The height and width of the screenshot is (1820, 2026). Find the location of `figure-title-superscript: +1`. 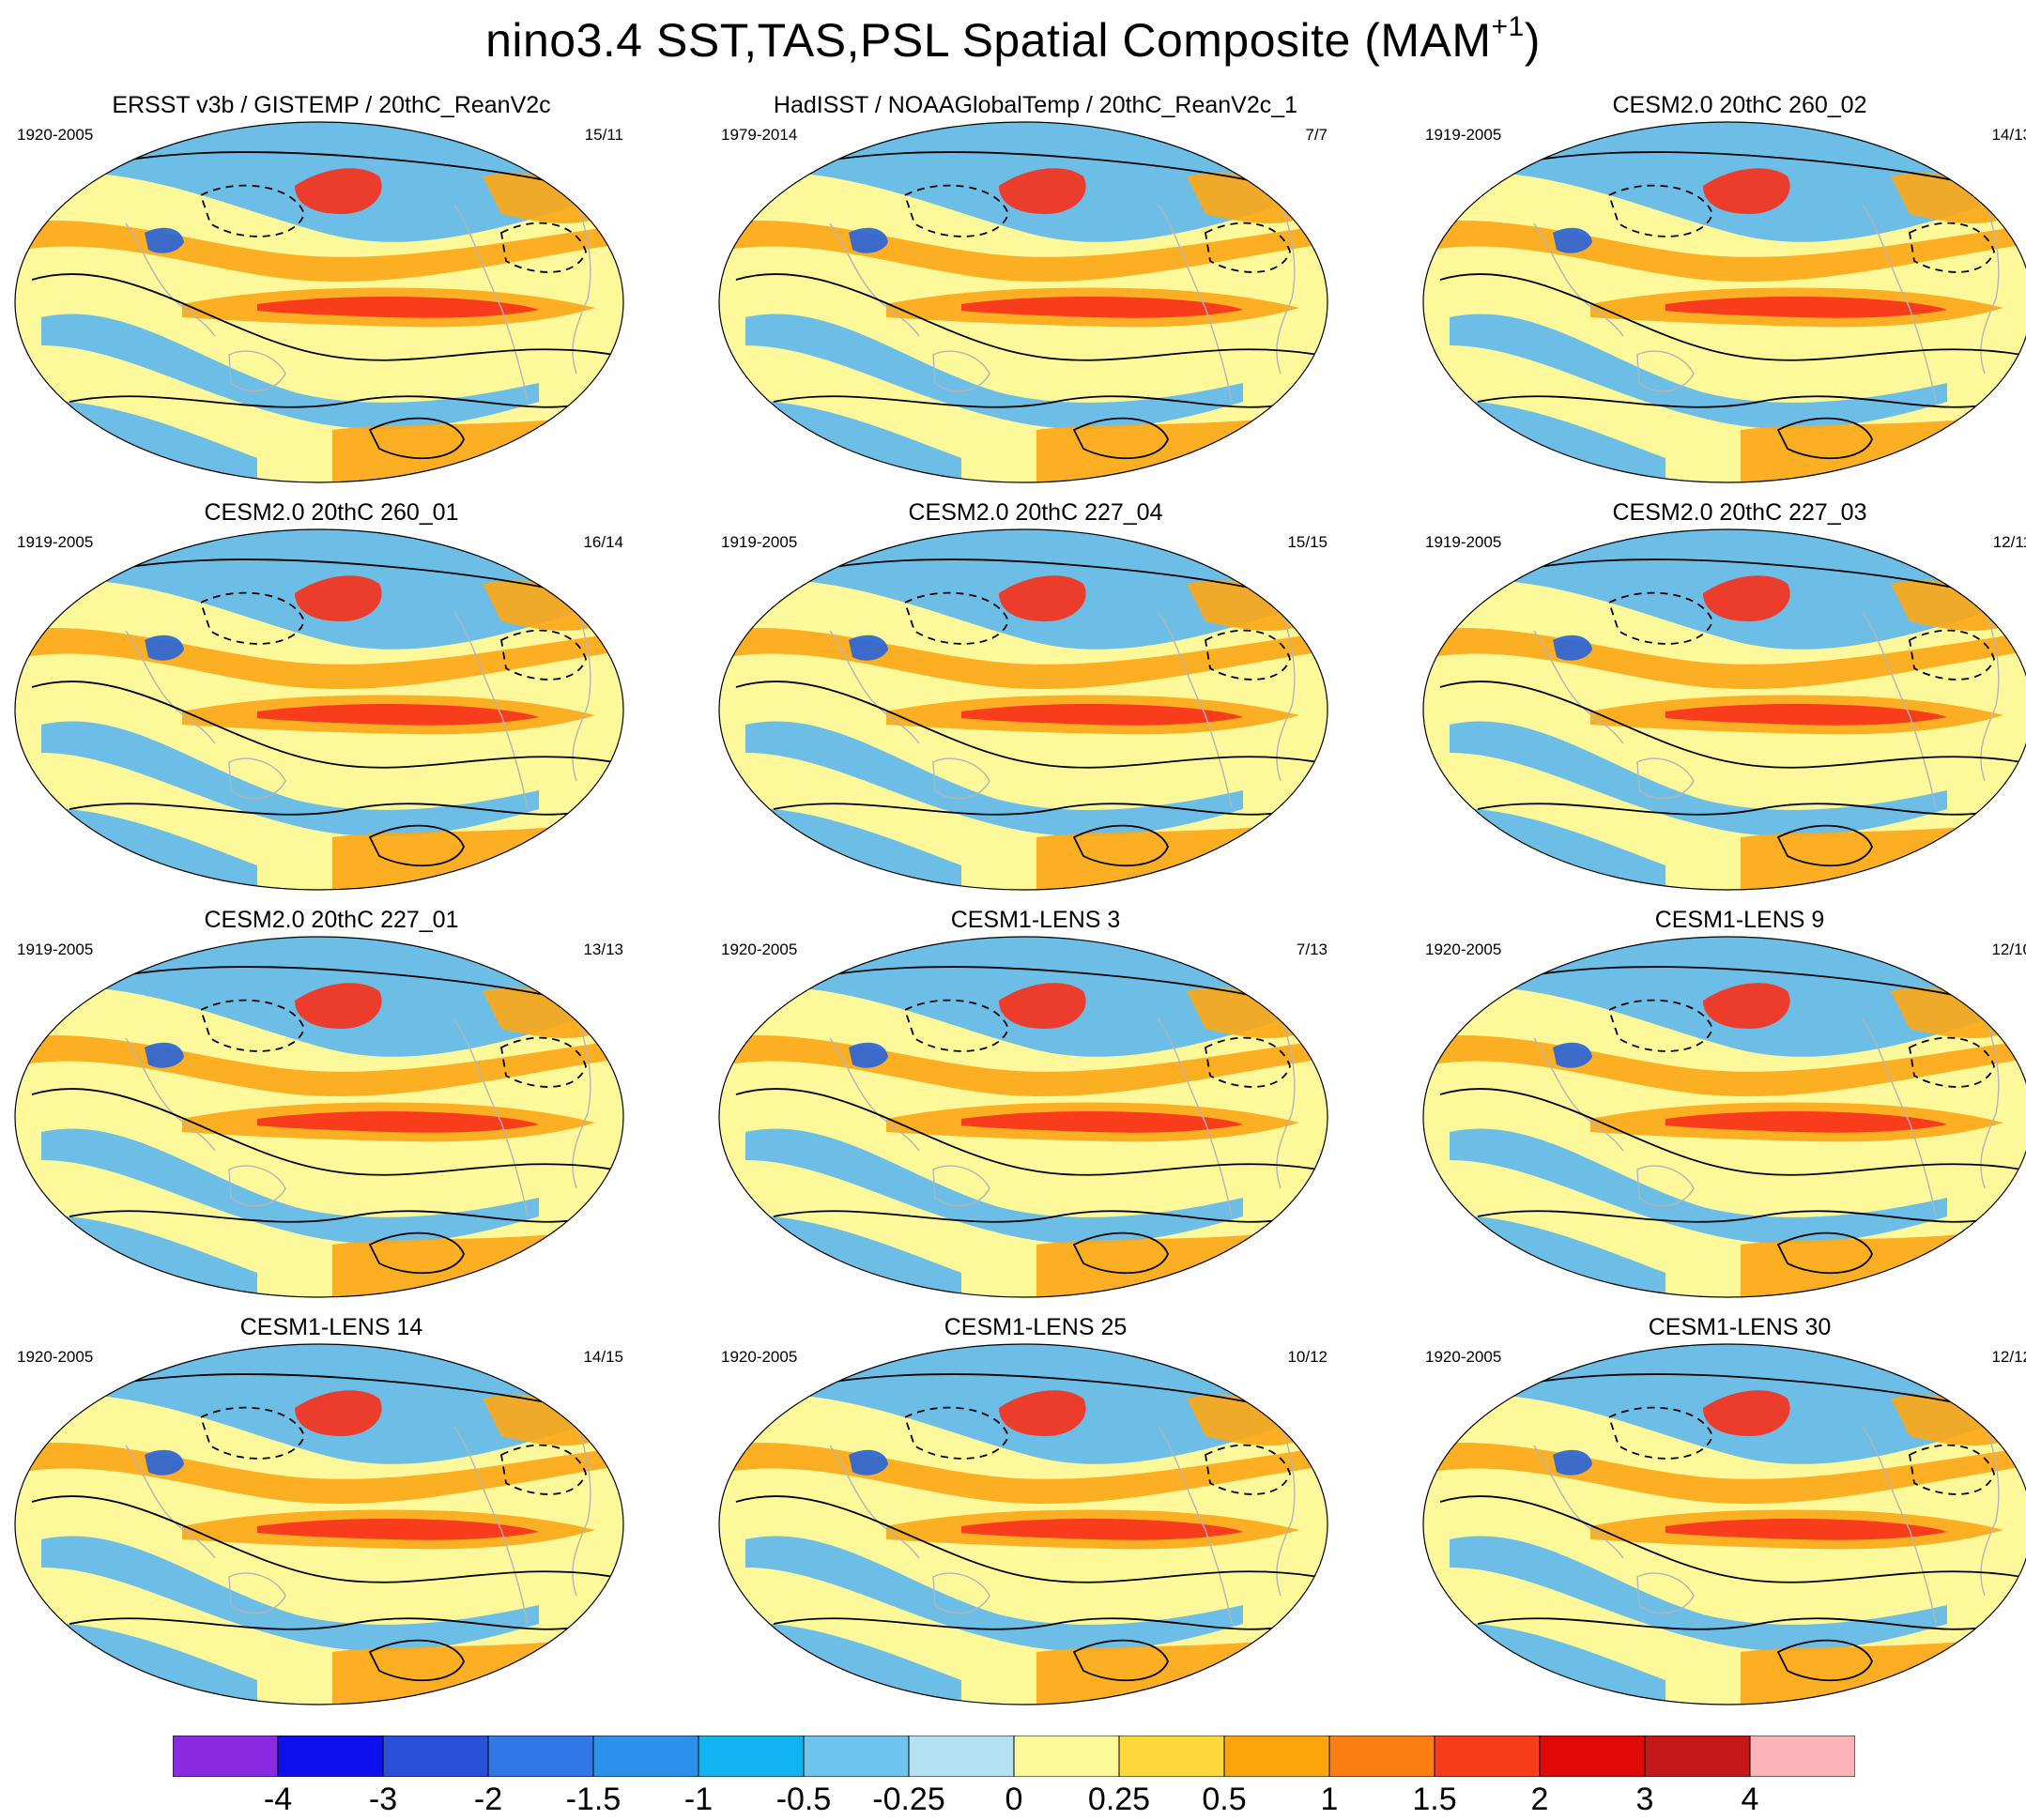

figure-title-superscript: +1 is located at coordinates (1508, 26).